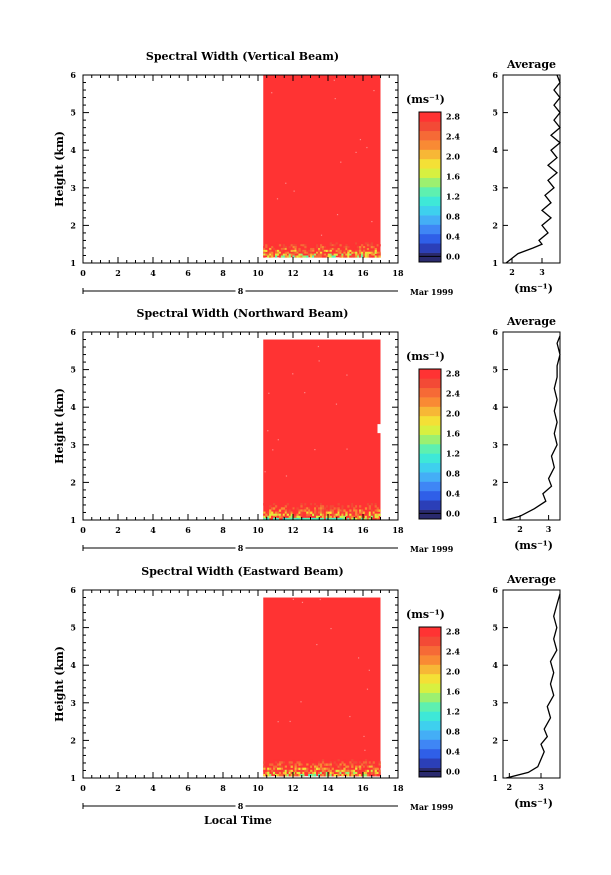 The image size is (611, 875). I want to click on average-y-tick-label: 3, so click(495, 188).